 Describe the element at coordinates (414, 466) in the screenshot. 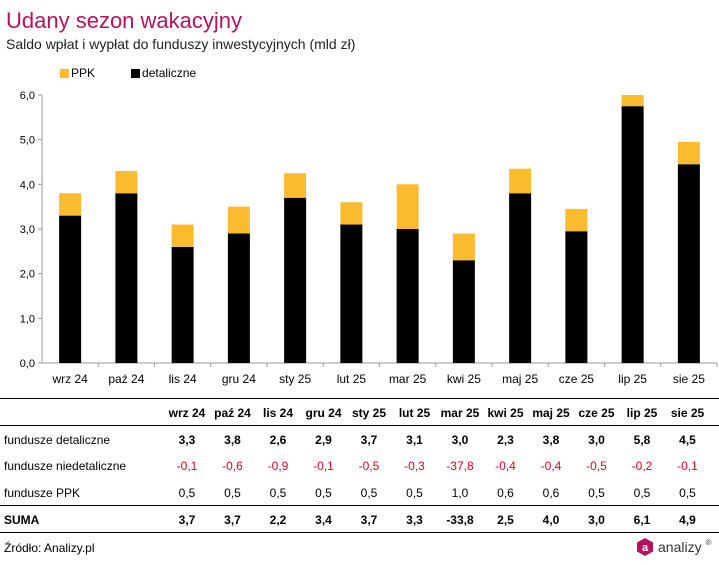

I see `table-cell: -0,3` at that location.